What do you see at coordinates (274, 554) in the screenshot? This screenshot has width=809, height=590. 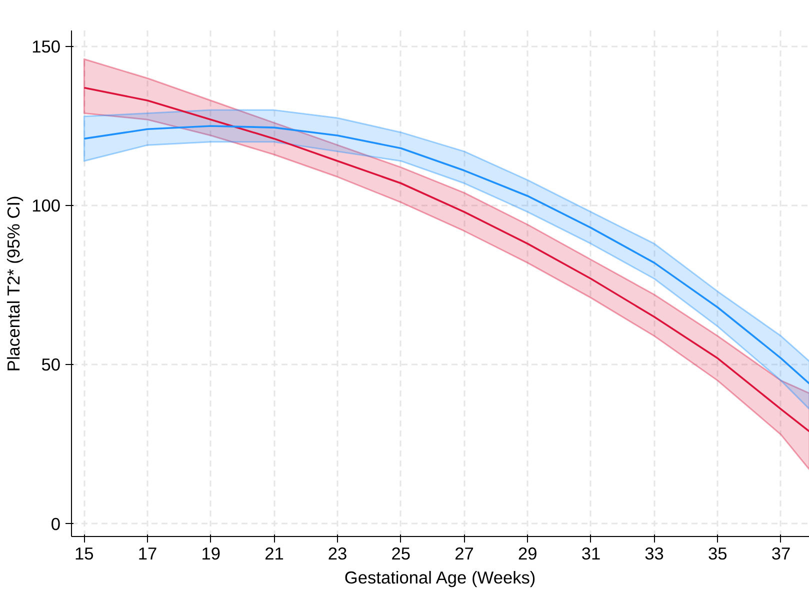 I see `x-tick-label: 21` at bounding box center [274, 554].